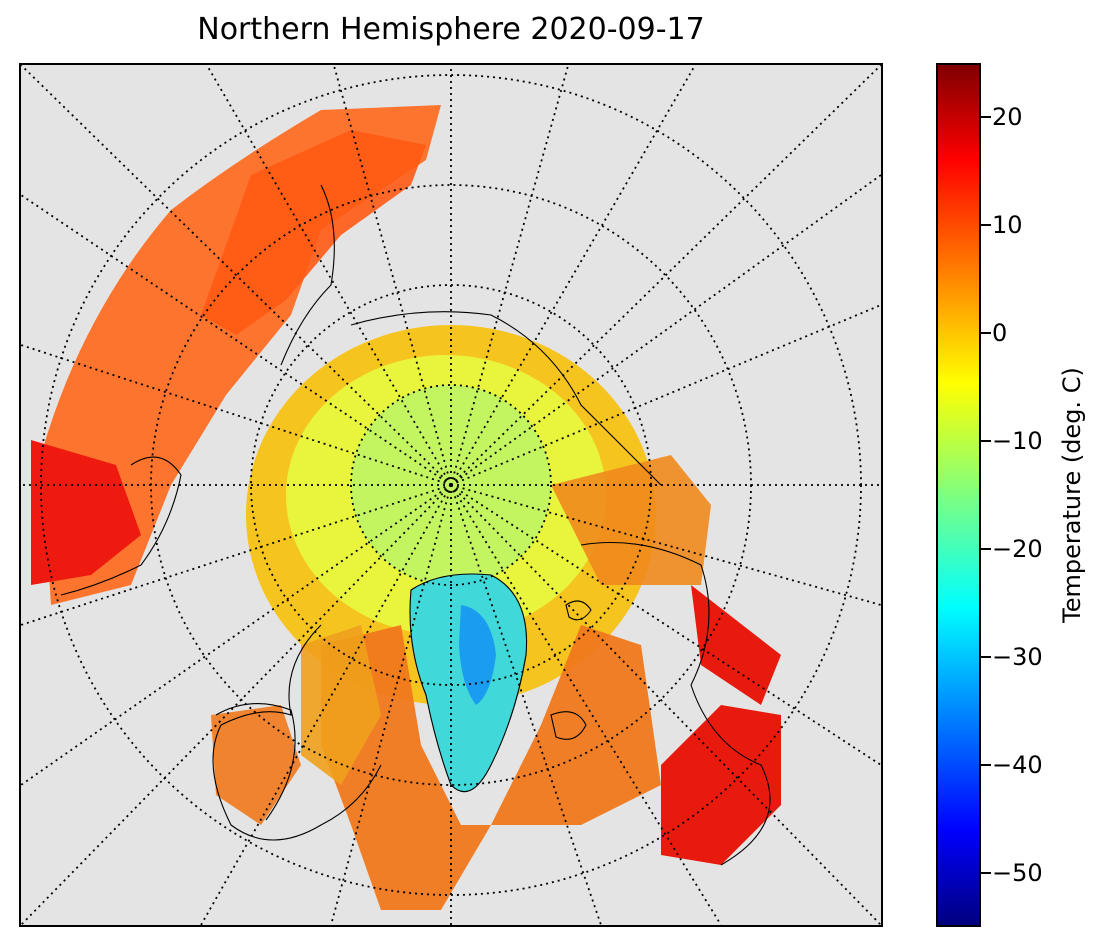 Image resolution: width=1108 pixels, height=946 pixels. I want to click on eurasia-coast, so click(675, 703).